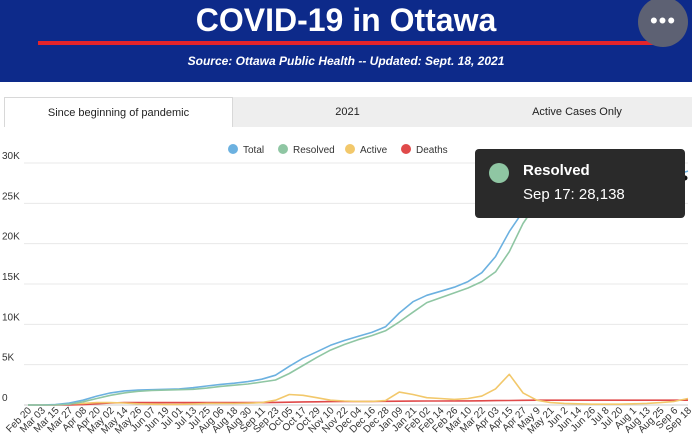  Describe the element at coordinates (346, 20) in the screenshot. I see `page-title: COVID-19 in Ottawa` at that location.